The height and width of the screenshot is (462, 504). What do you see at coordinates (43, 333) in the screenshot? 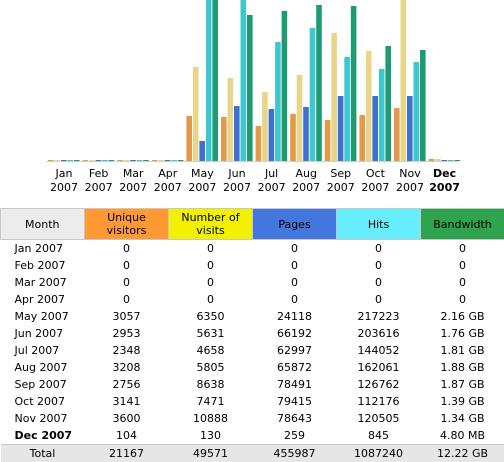
I see `month-cell: Jun 2007` at bounding box center [43, 333].